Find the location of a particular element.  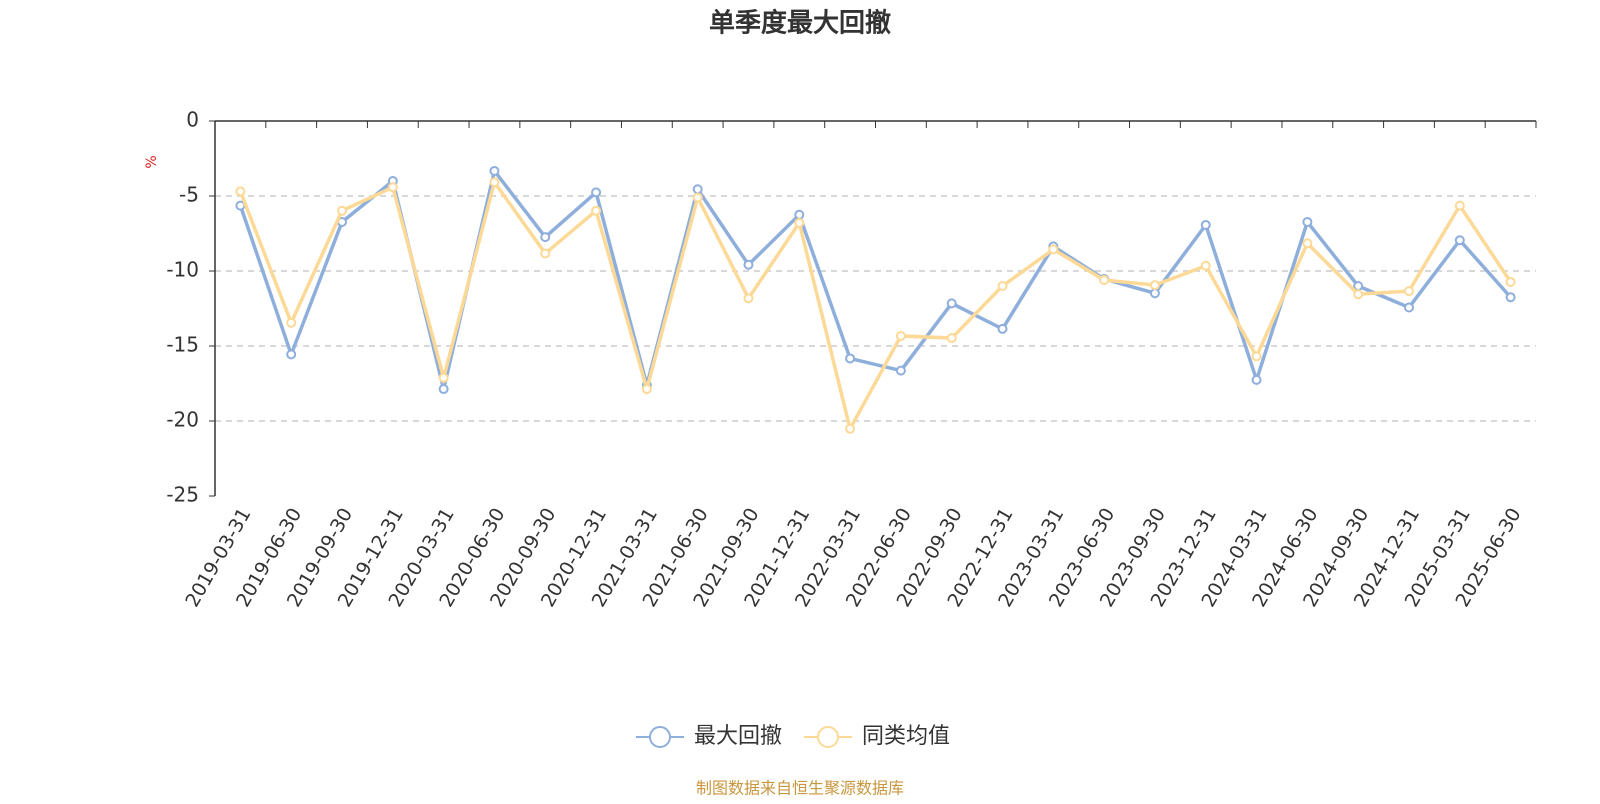

source-note: 制图数据来自恒生聚源数据库 is located at coordinates (800, 788).